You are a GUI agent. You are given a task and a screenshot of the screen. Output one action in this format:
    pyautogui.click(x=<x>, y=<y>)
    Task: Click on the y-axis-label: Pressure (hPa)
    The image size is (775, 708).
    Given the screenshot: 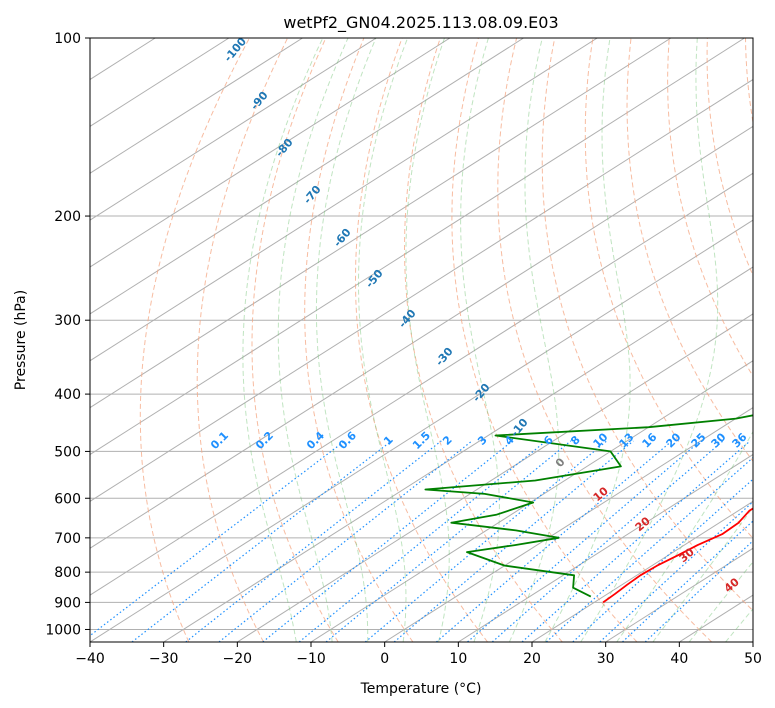 What is the action you would take?
    pyautogui.click(x=21, y=340)
    